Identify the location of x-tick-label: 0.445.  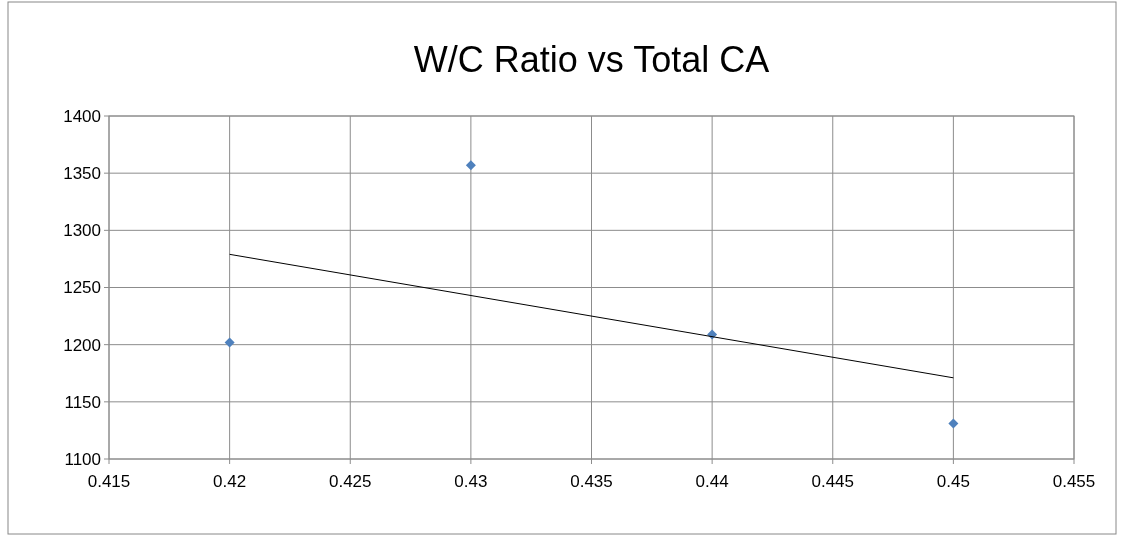
(833, 481).